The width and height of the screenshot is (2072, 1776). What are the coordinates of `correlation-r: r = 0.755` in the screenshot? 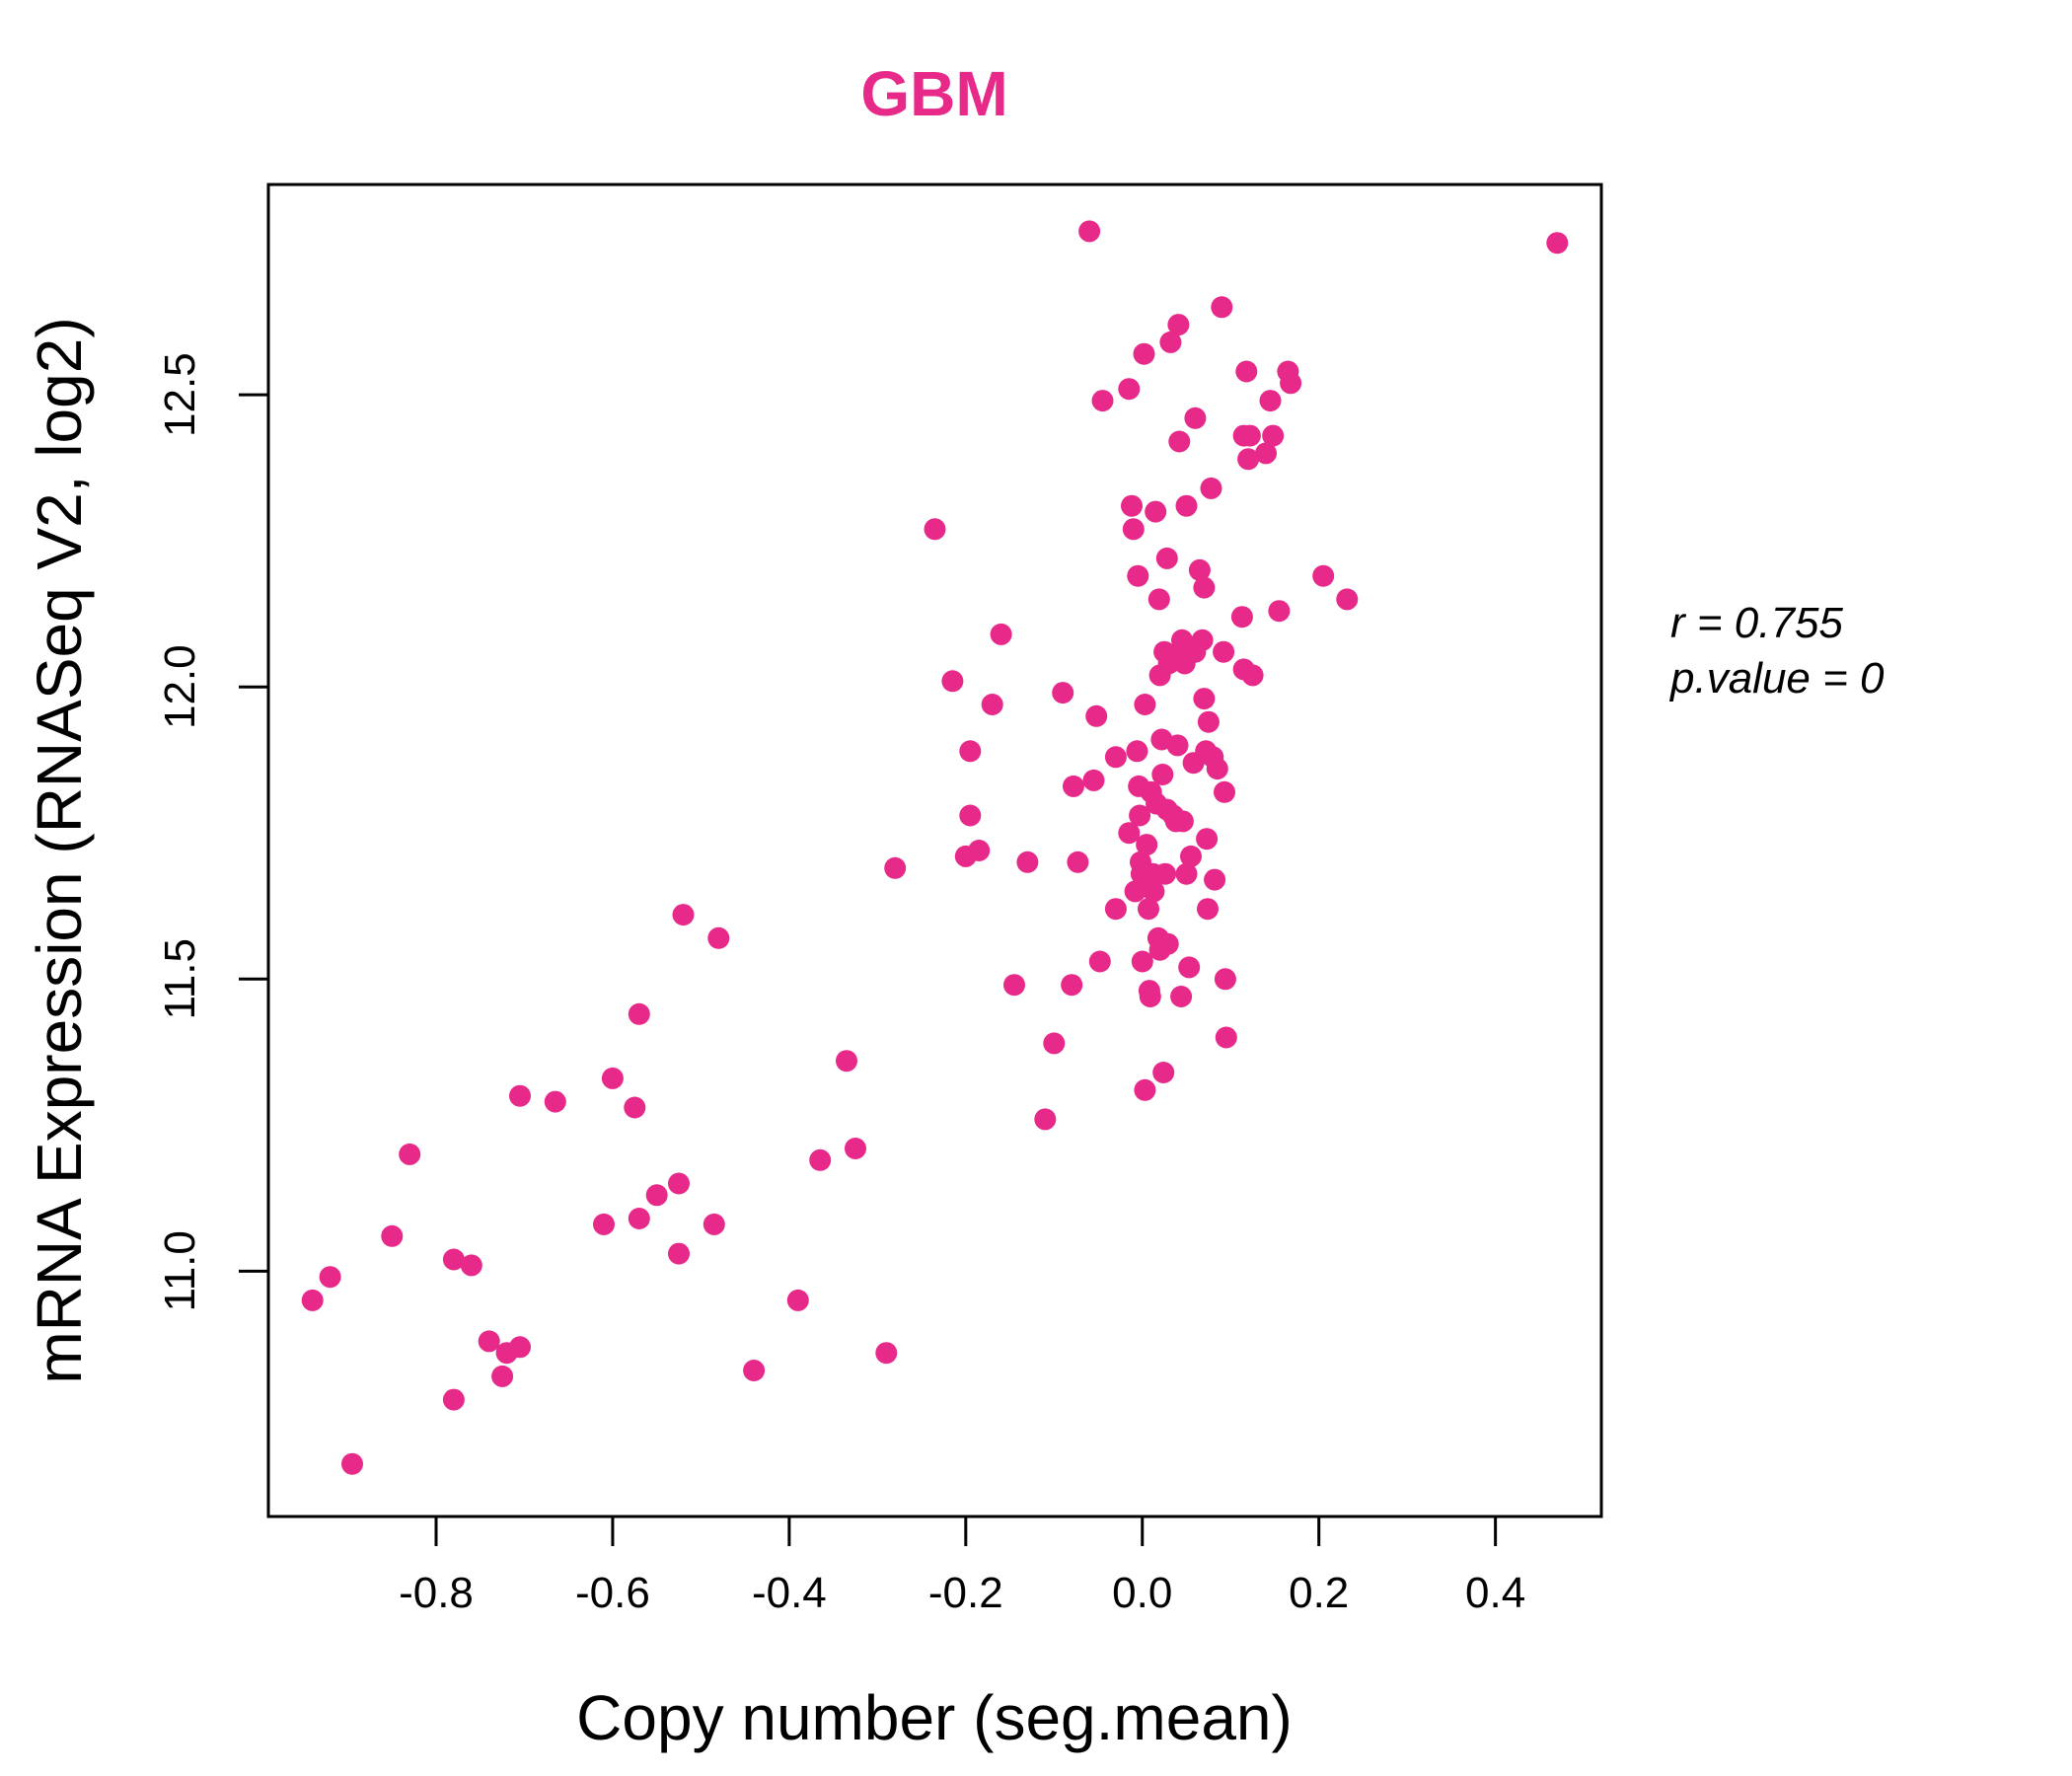 It's located at (1757, 623).